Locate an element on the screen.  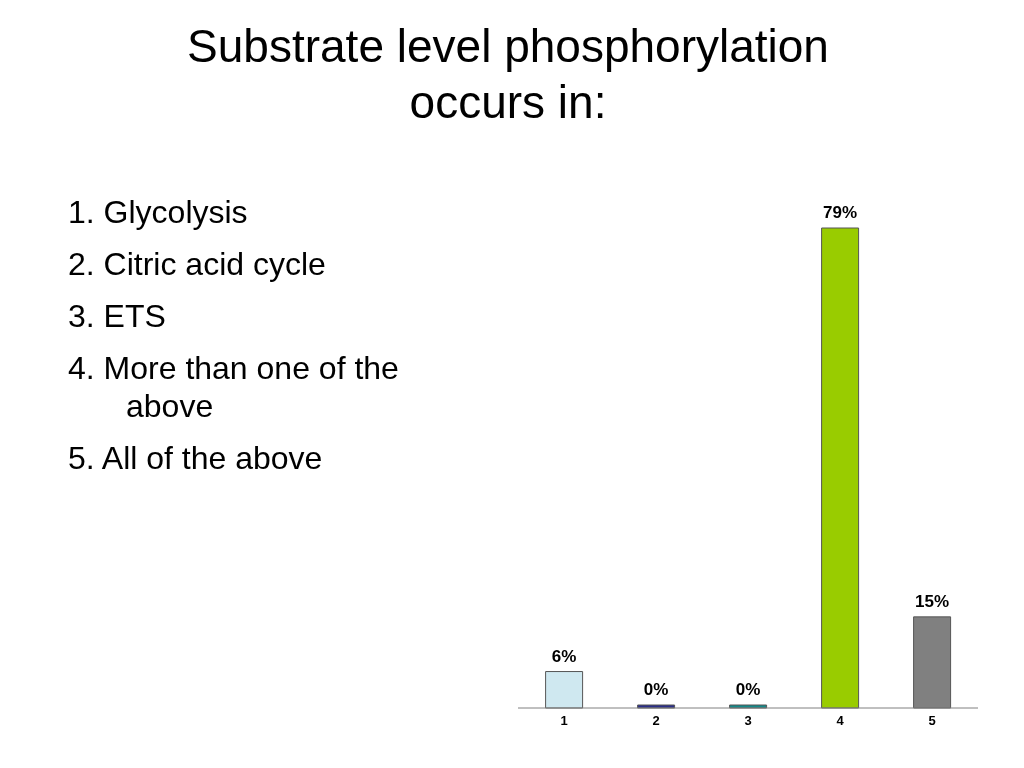
data-label: 79% is located at coordinates (840, 212).